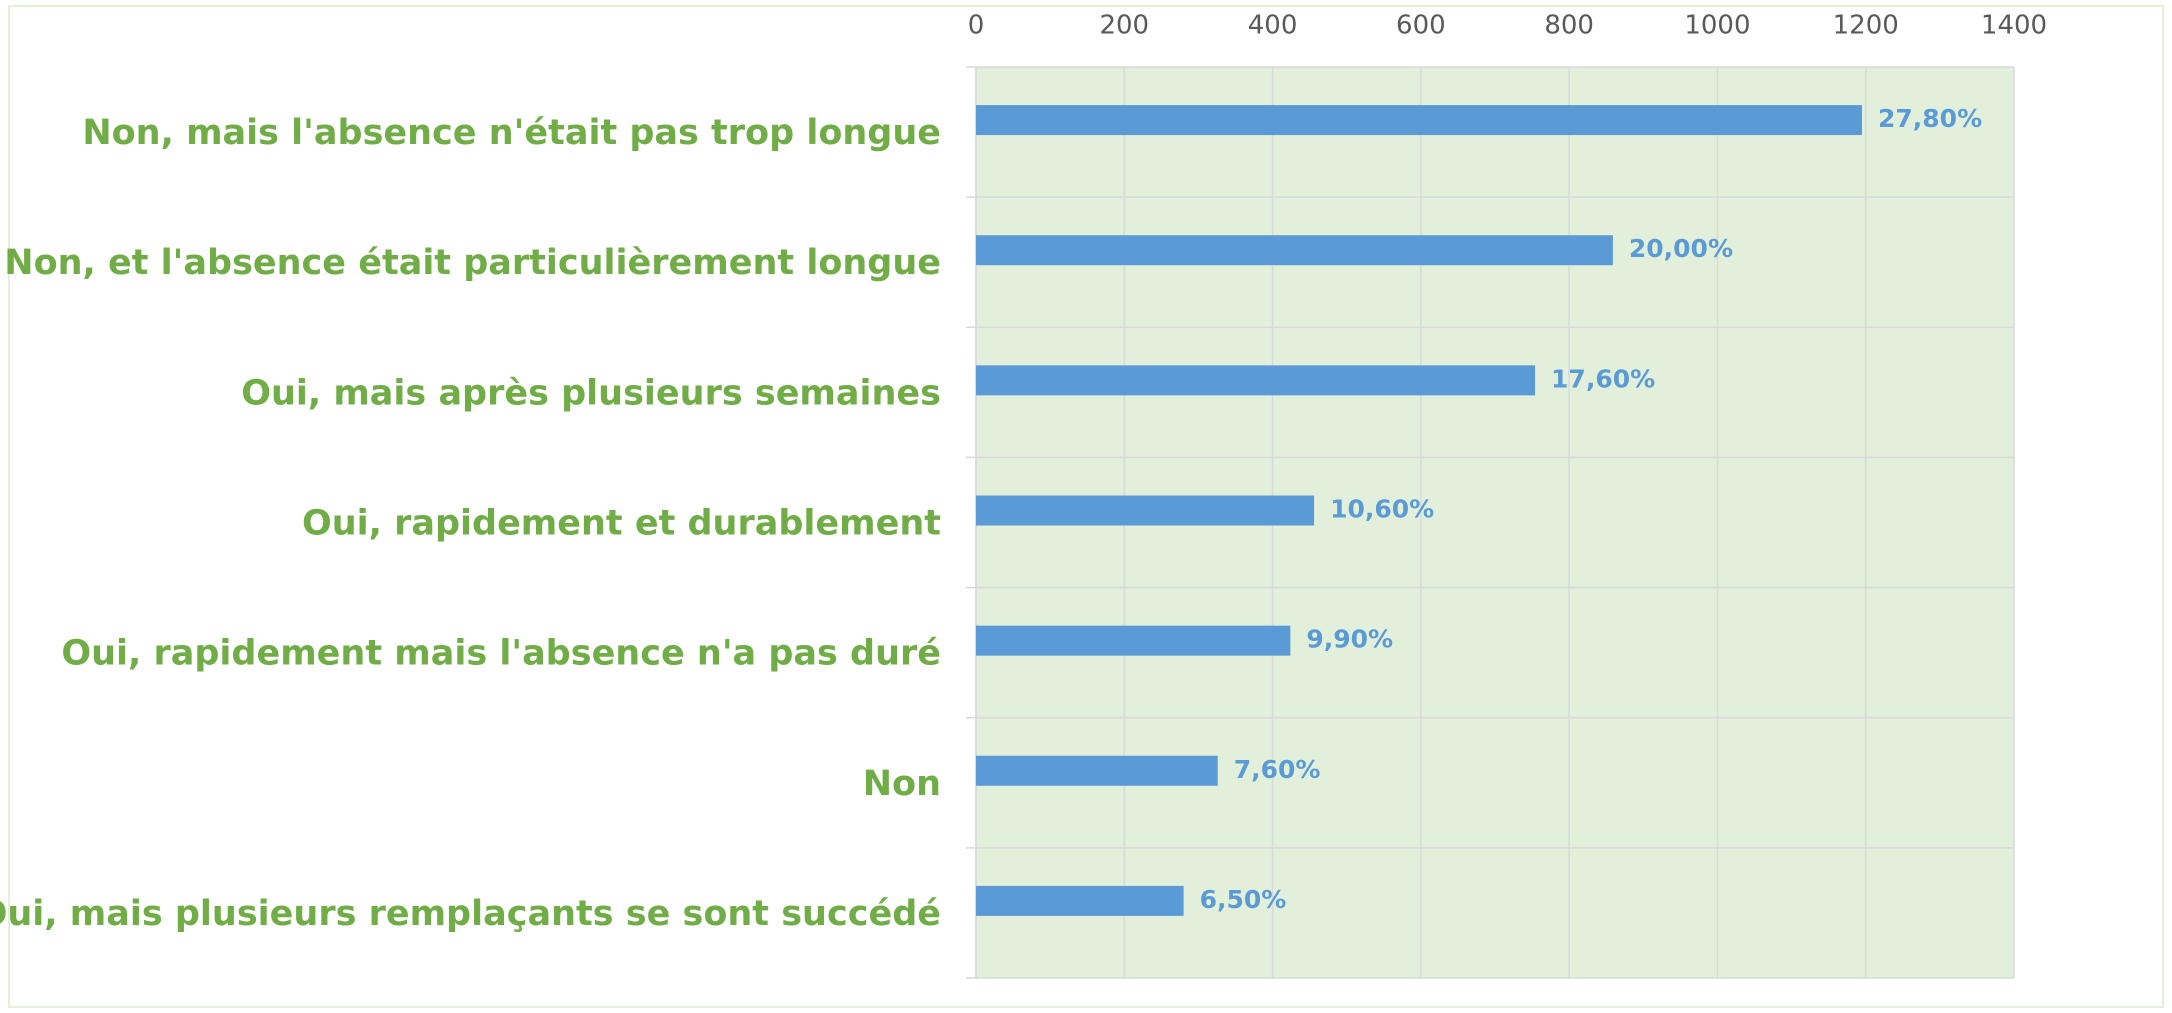  I want to click on category-label: Oui, rapidement et durablement, so click(621, 524).